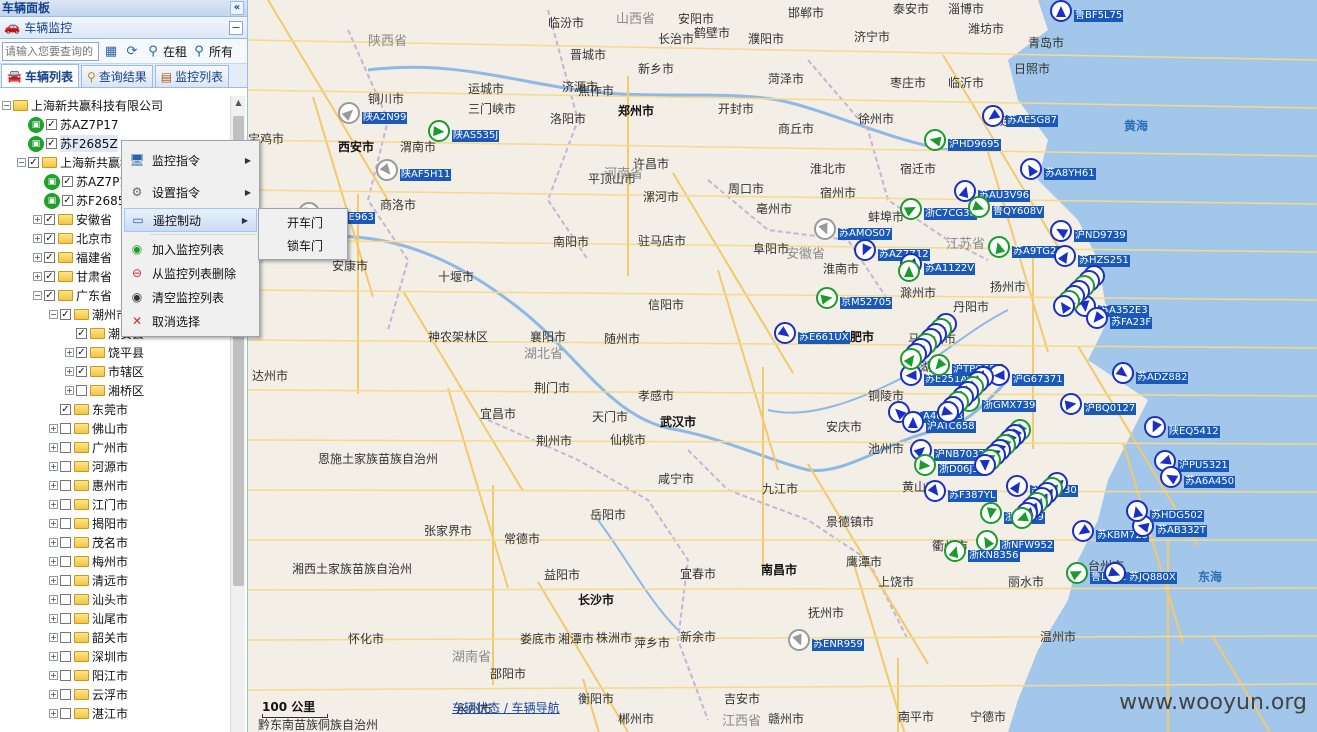 This screenshot has width=1317, height=732. What do you see at coordinates (115, 124) in the screenshot?
I see `tree-vehicle-node: ▣ ✓ 苏AZ7P17` at bounding box center [115, 124].